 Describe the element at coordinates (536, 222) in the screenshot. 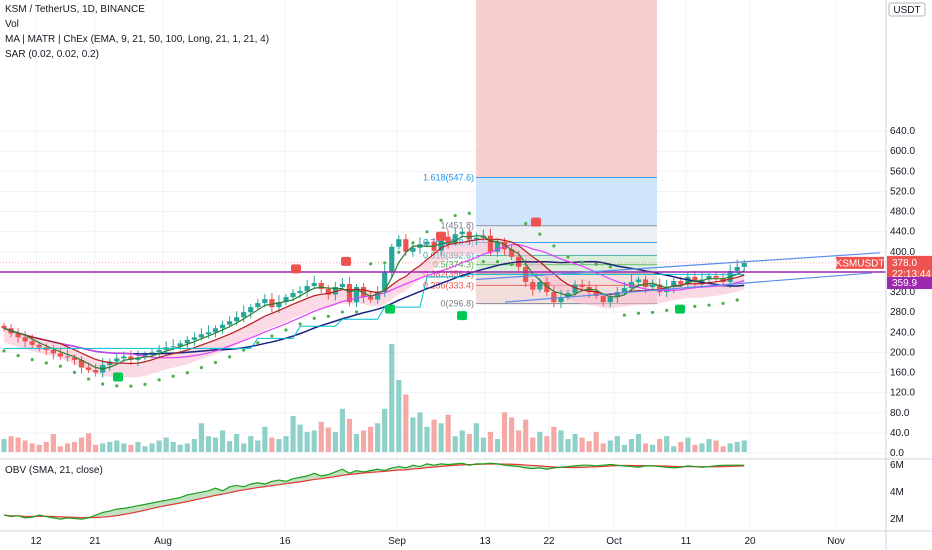

I see `sell-marker` at that location.